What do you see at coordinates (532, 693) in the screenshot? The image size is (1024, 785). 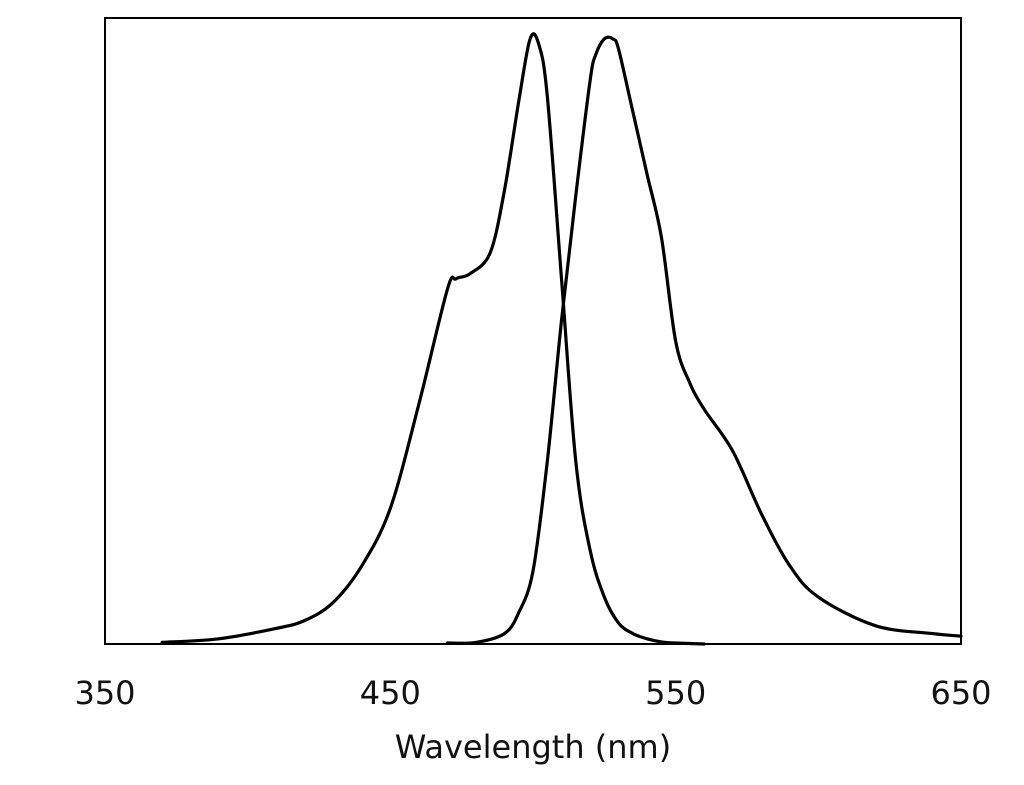 I see `x-tick-labels: 350 450 550 650` at bounding box center [532, 693].